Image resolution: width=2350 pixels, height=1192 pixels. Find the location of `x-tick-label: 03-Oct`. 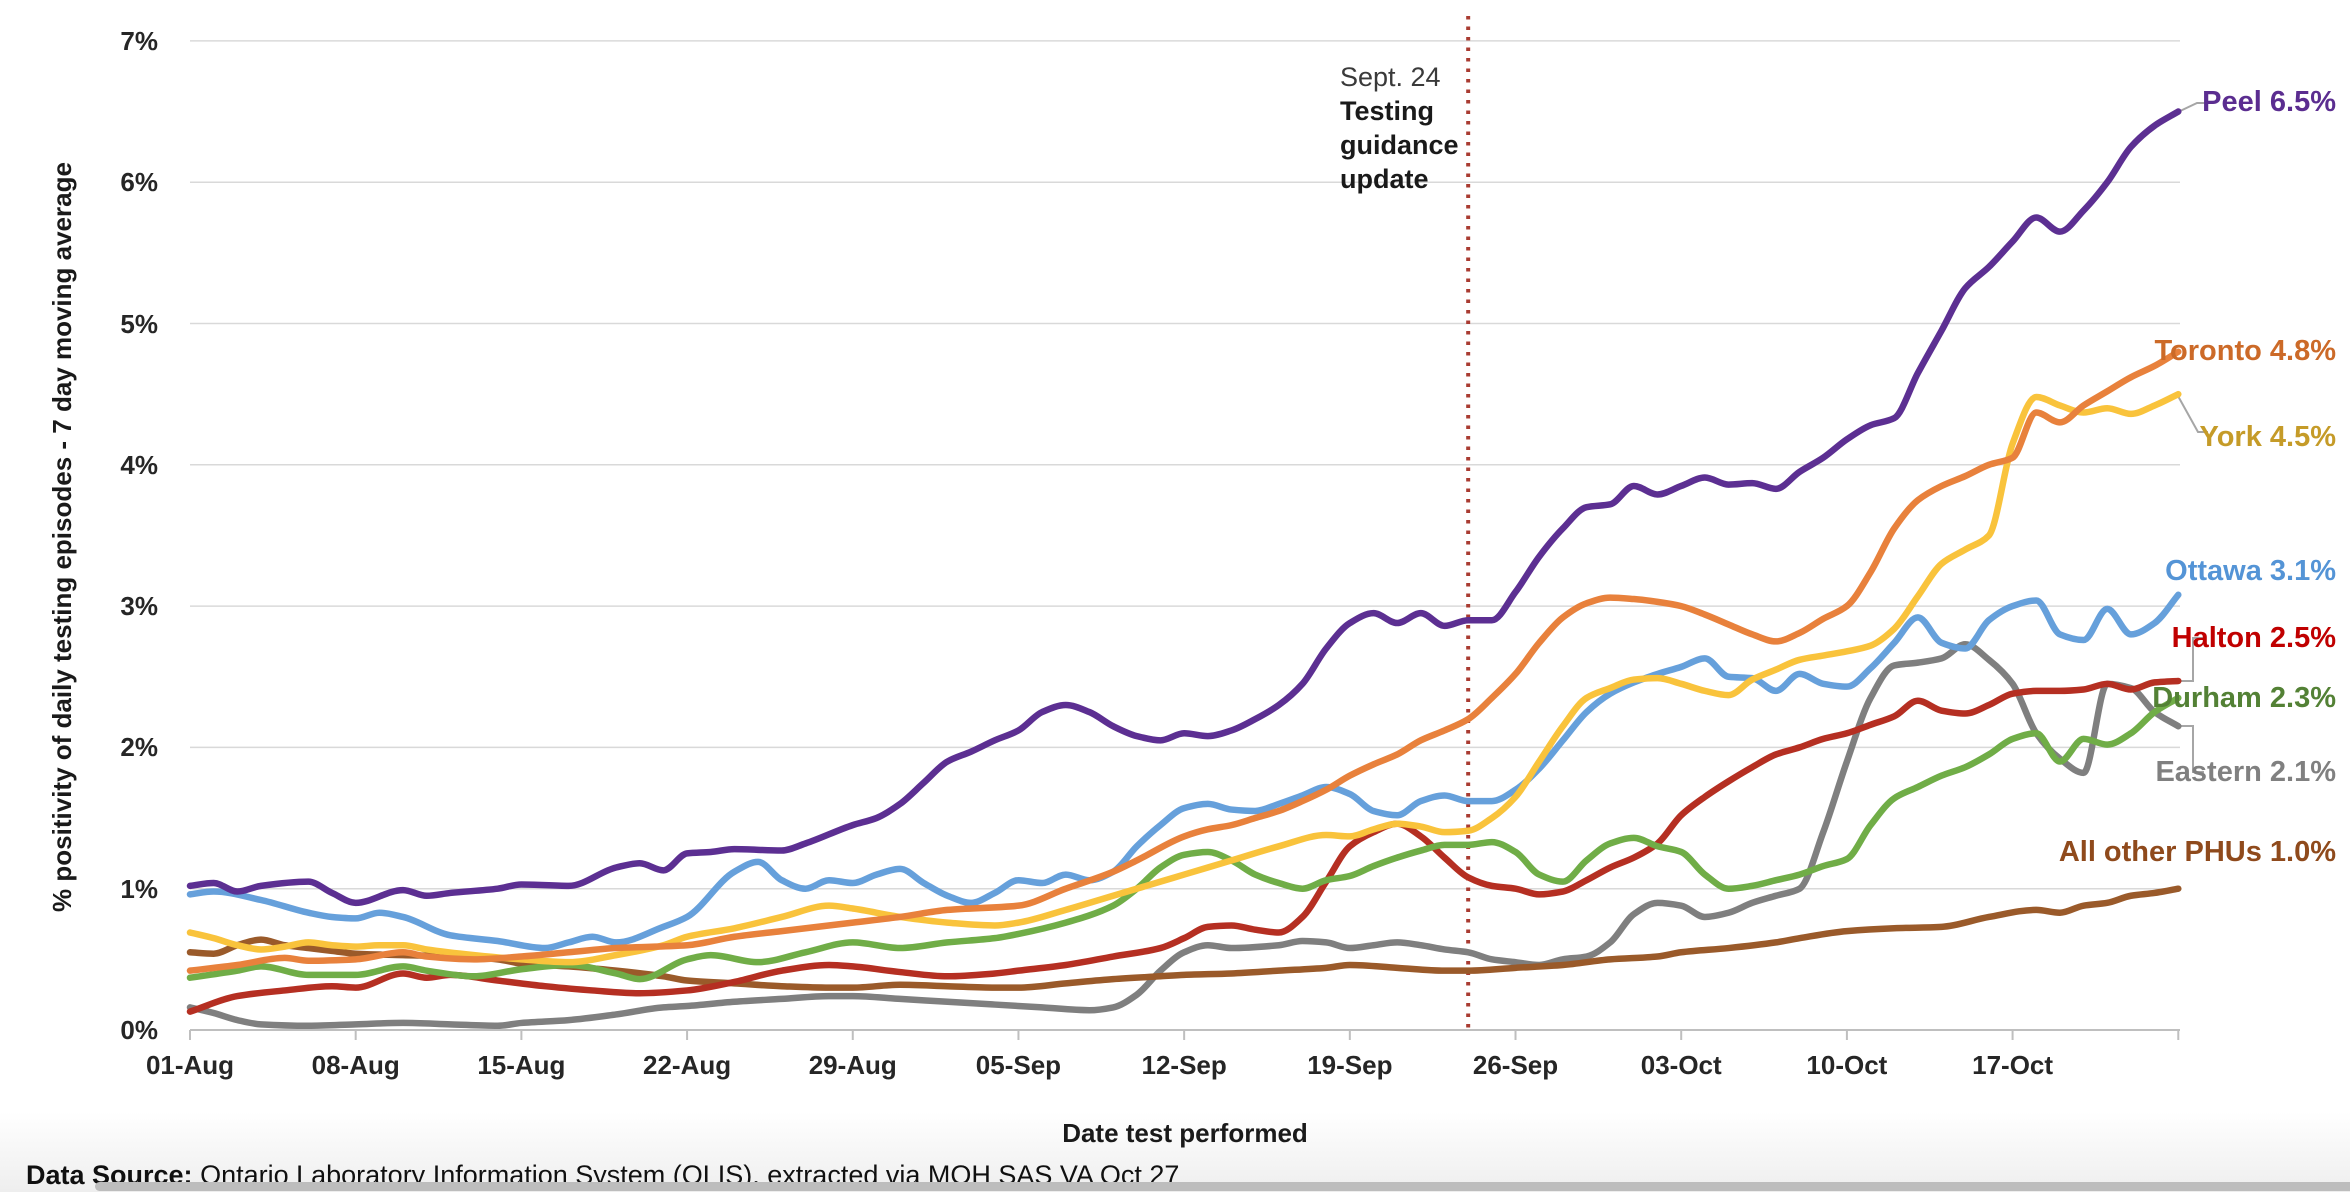

x-tick-label: 03-Oct is located at coordinates (1681, 1065).